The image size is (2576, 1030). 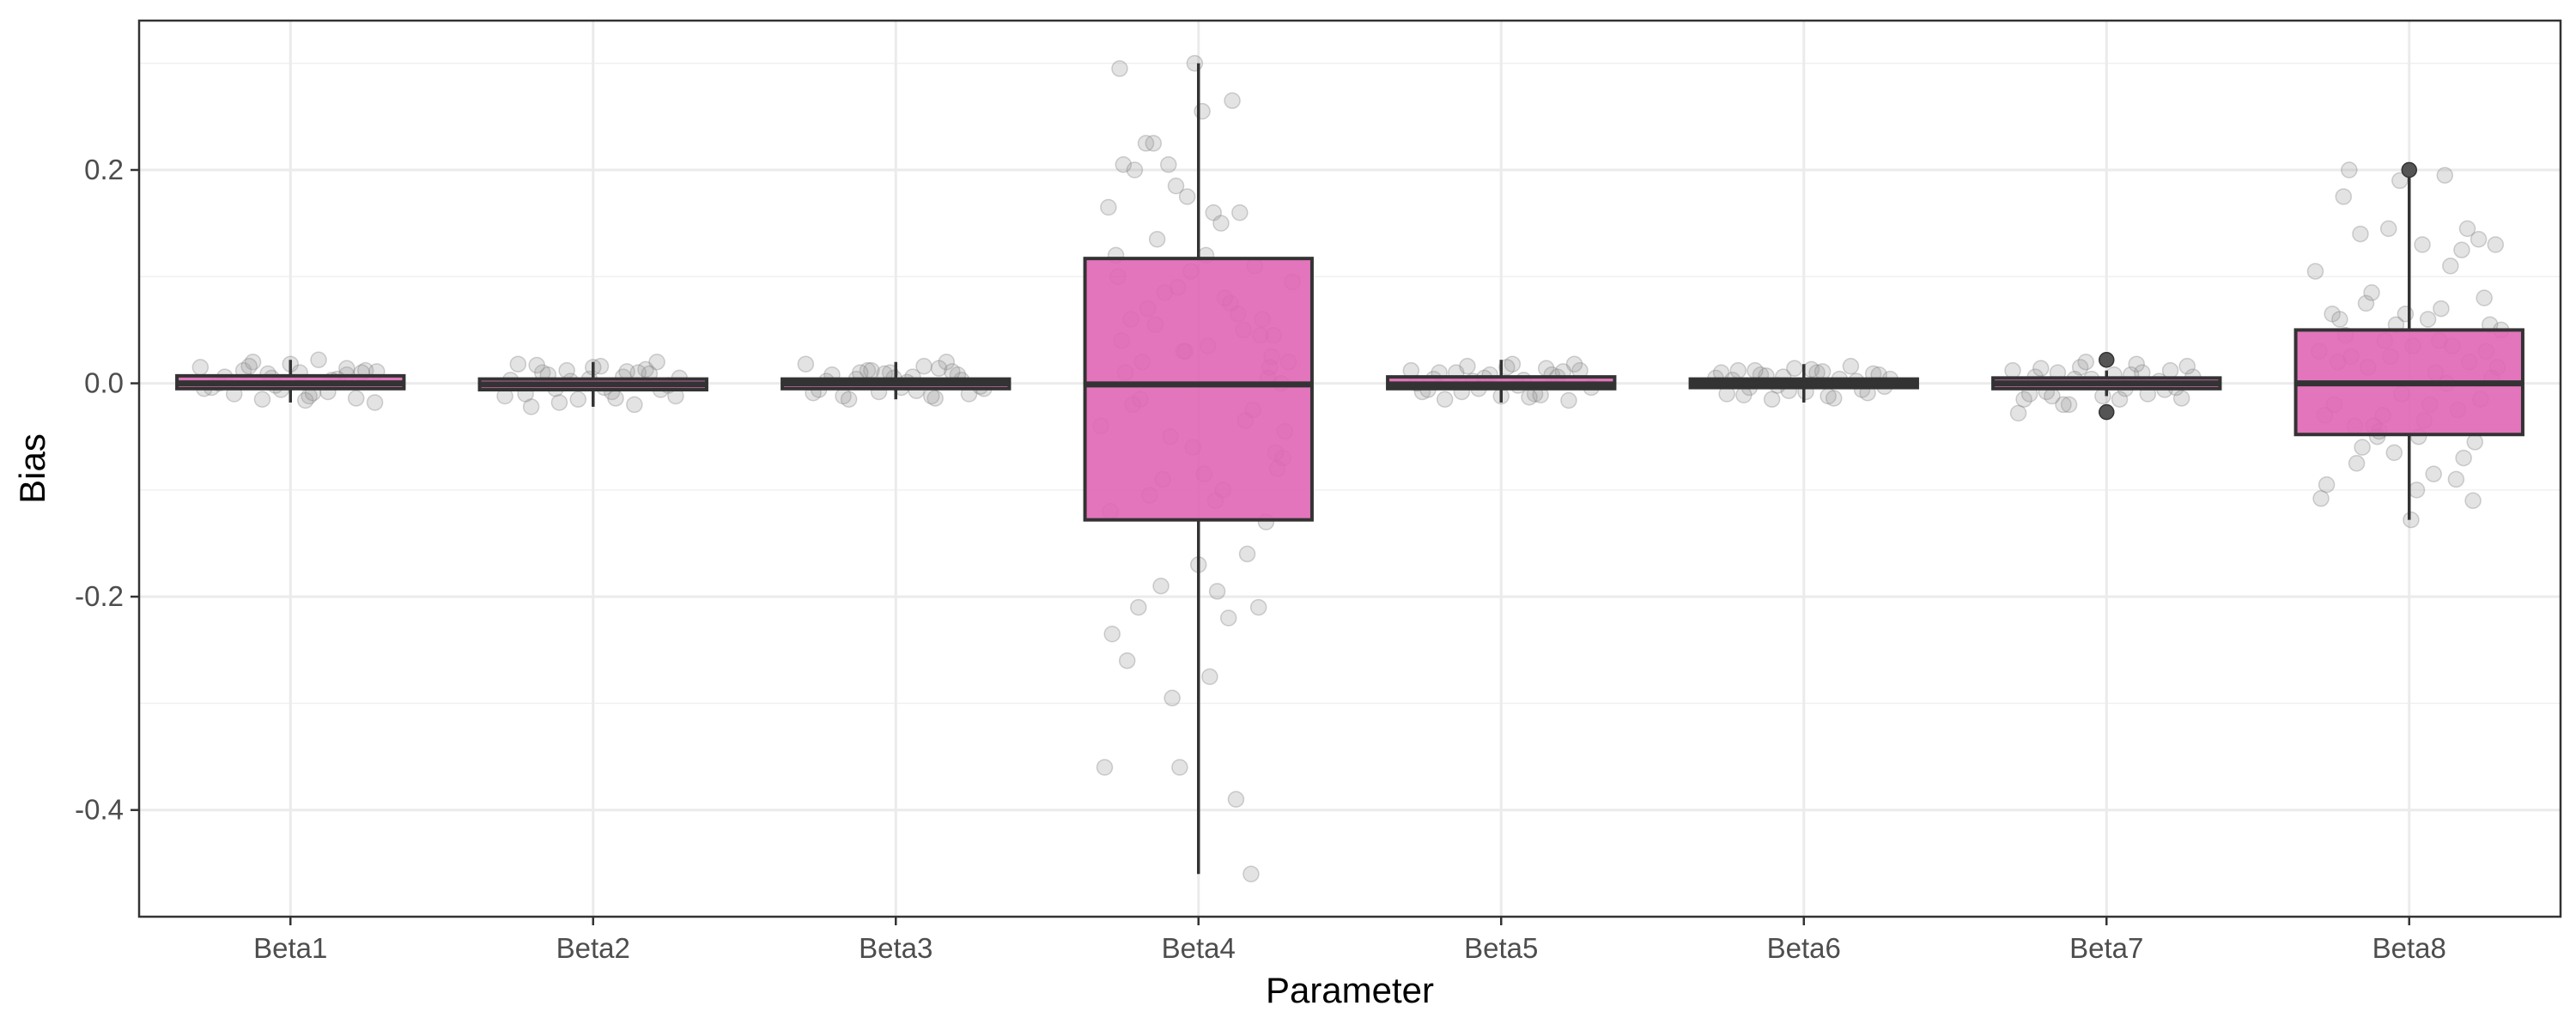 I want to click on y-tick-label: 0.0, so click(x=104, y=383).